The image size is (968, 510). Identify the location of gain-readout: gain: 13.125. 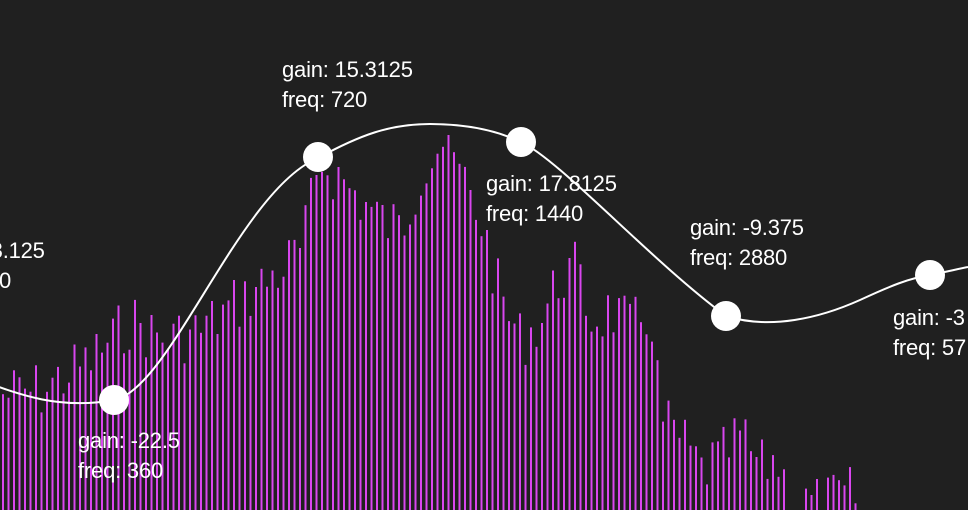
(22, 250).